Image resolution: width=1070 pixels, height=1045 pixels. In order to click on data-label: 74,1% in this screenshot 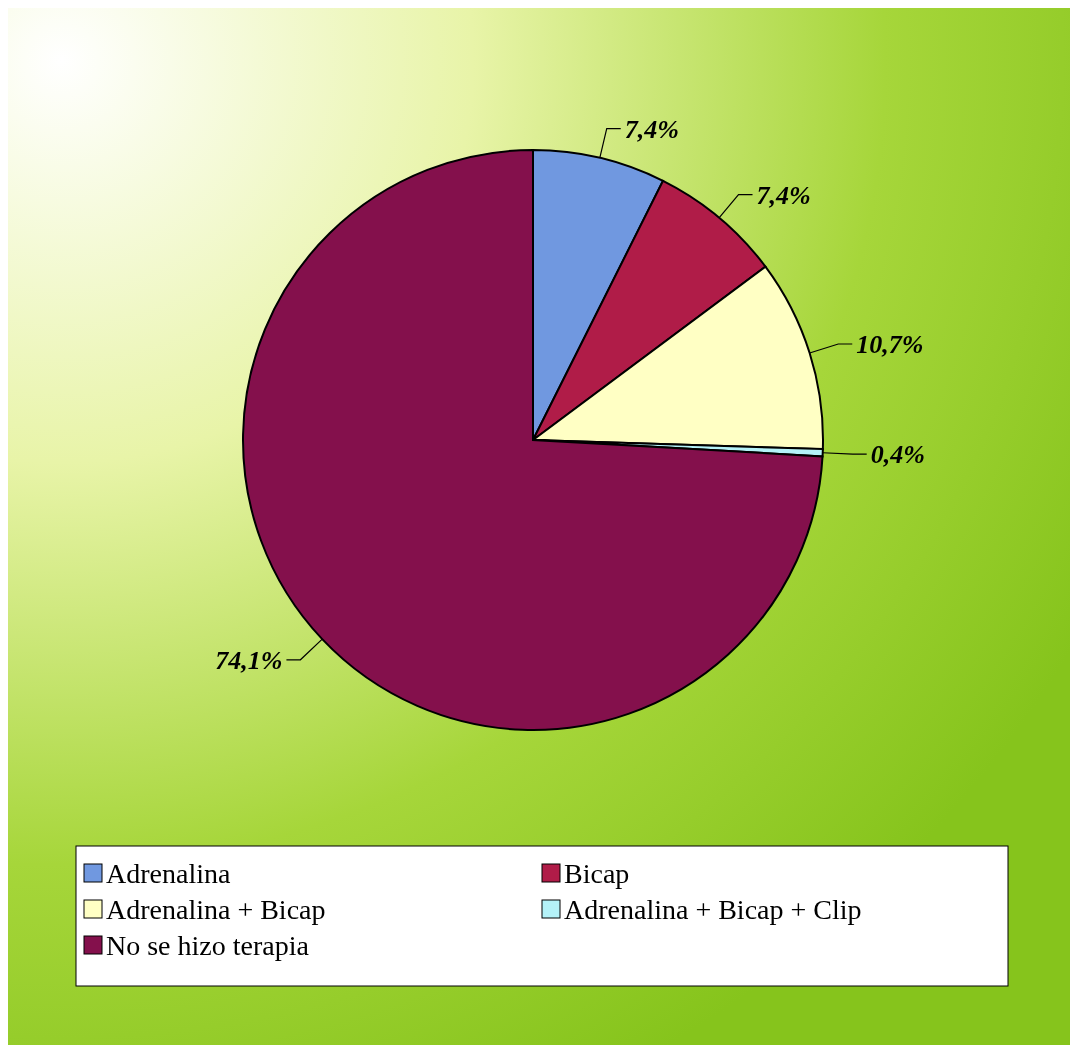, I will do `click(249, 660)`.